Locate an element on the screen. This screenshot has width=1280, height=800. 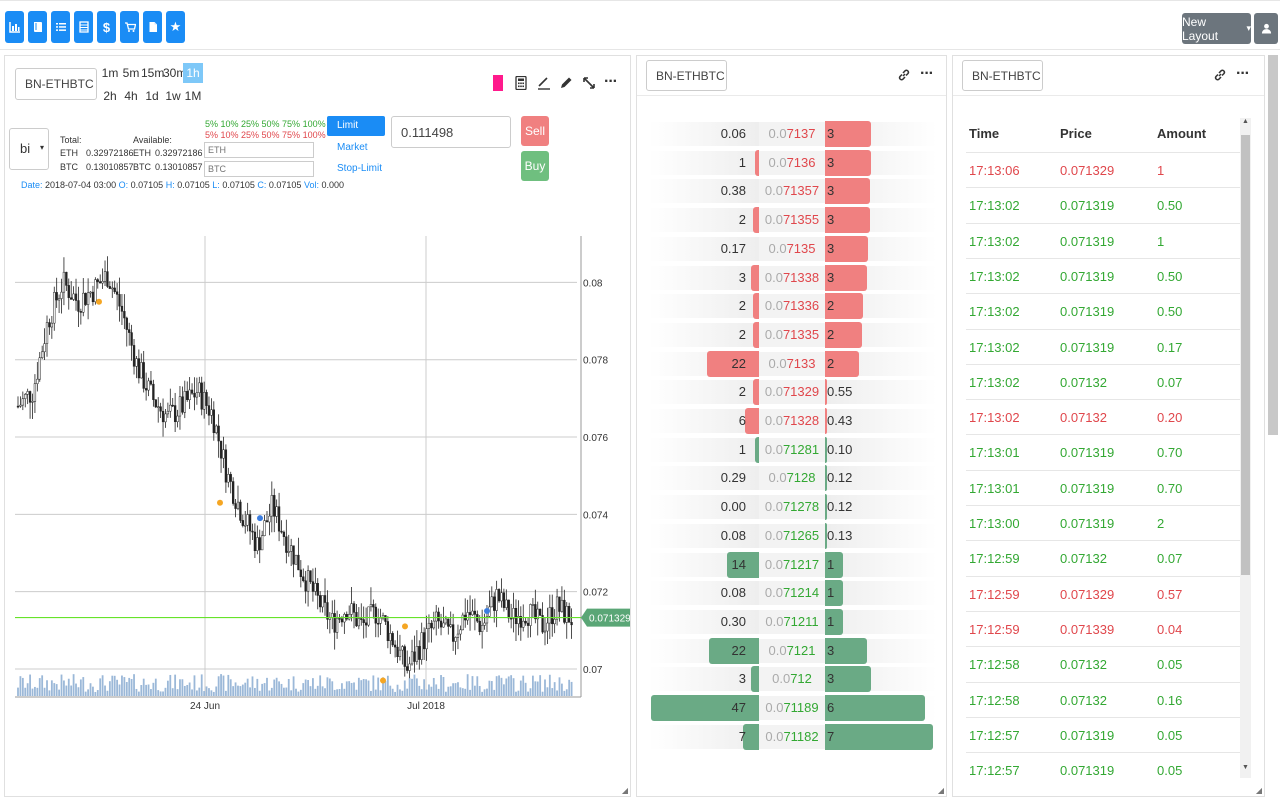
orderbook-row: 2 0.071336 2 is located at coordinates (793, 306).